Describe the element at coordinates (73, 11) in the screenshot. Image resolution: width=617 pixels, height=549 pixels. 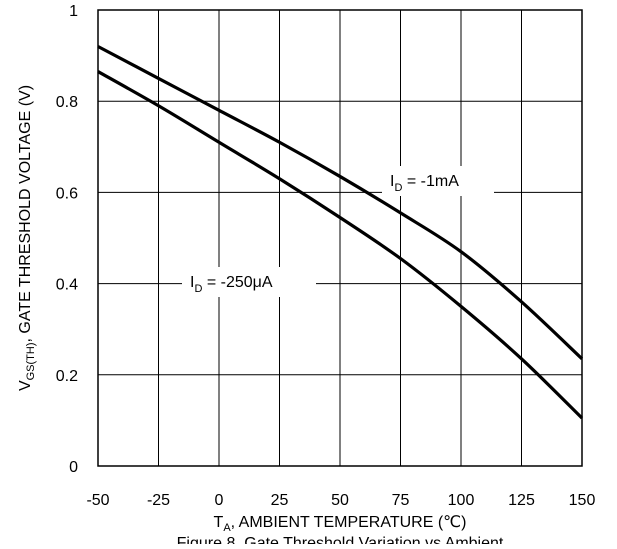
I see `y-tick-label: 1` at that location.